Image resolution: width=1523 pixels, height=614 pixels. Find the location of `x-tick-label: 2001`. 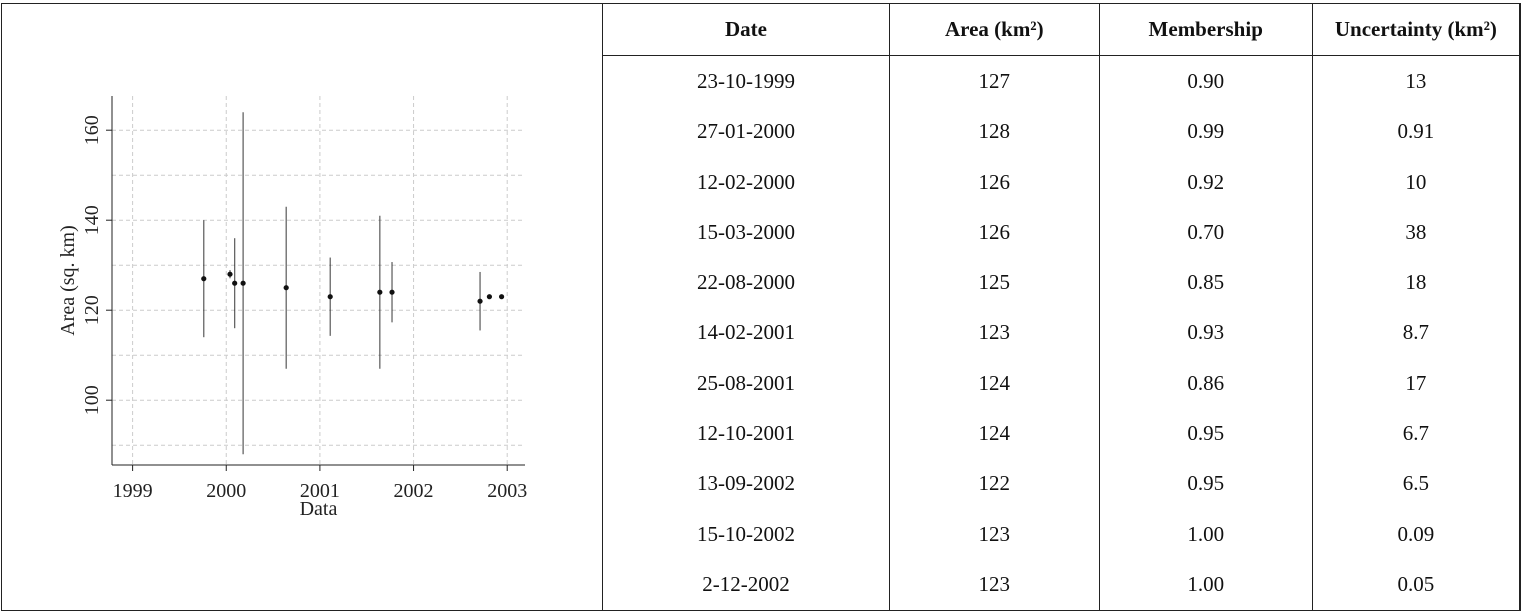

x-tick-label: 2001 is located at coordinates (320, 491).